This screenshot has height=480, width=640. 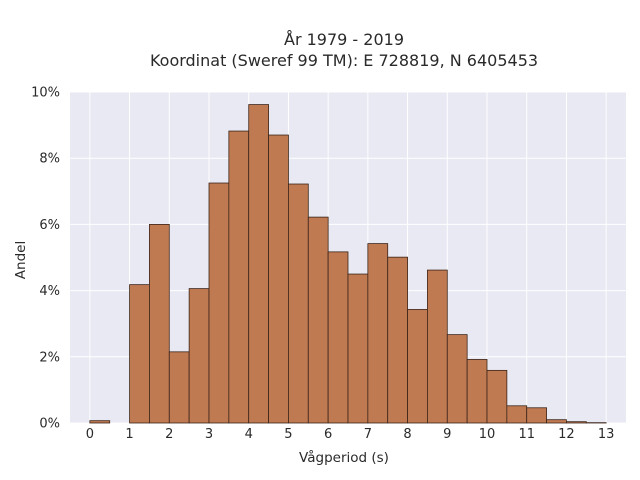 I want to click on x-tick-label: 8, so click(x=407, y=434).